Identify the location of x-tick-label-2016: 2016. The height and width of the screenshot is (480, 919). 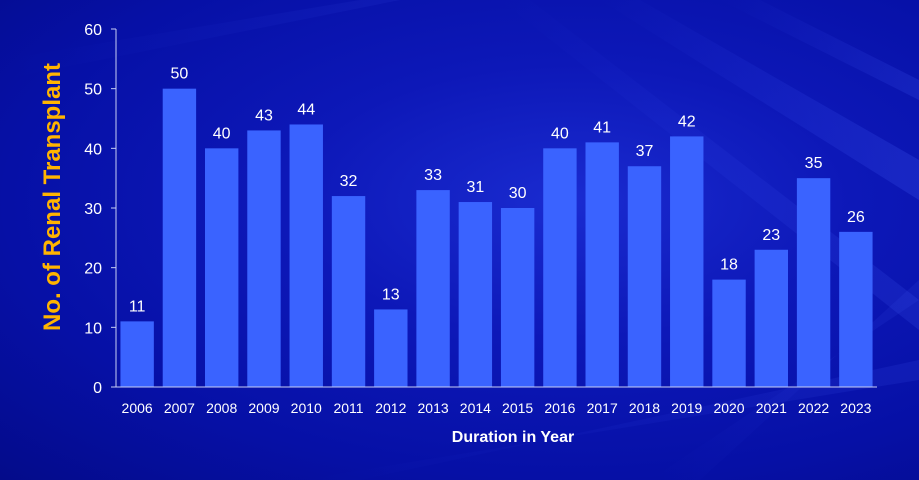
(559, 408).